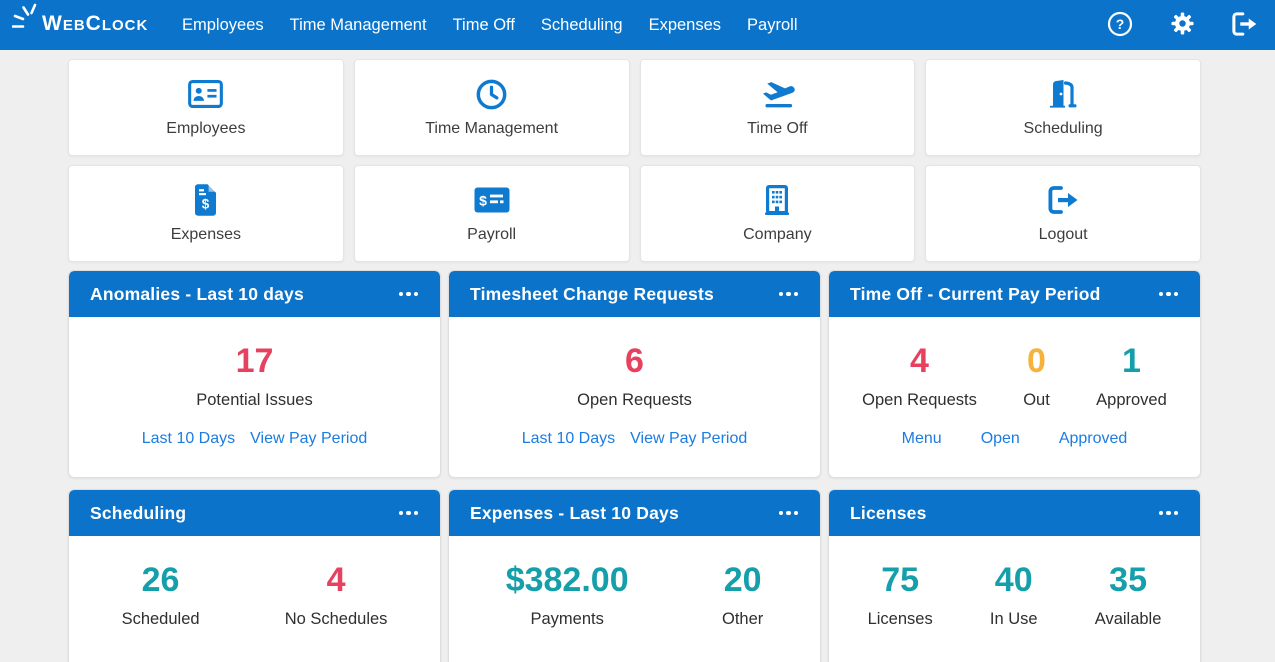  What do you see at coordinates (921, 438) in the screenshot?
I see `link-menu: Menu` at bounding box center [921, 438].